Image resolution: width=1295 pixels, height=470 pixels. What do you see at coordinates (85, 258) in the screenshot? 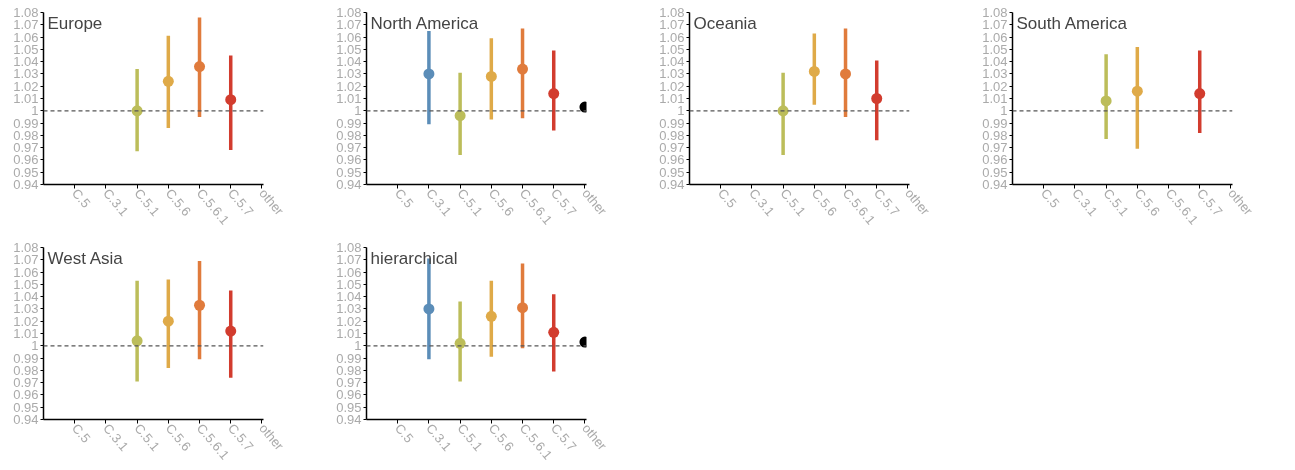
I see `chart-title: West Asia` at bounding box center [85, 258].